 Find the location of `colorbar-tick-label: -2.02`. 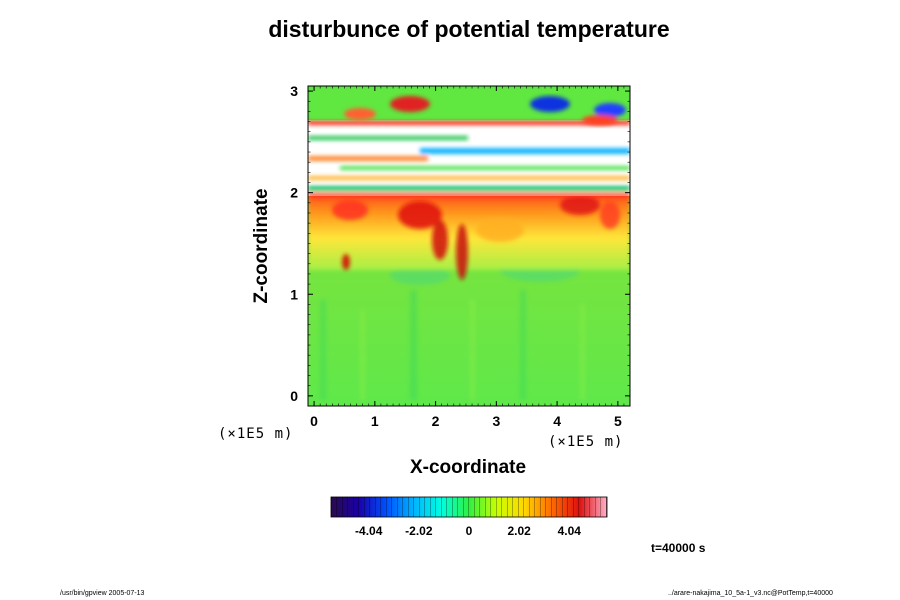

colorbar-tick-label: -2.02 is located at coordinates (419, 531).